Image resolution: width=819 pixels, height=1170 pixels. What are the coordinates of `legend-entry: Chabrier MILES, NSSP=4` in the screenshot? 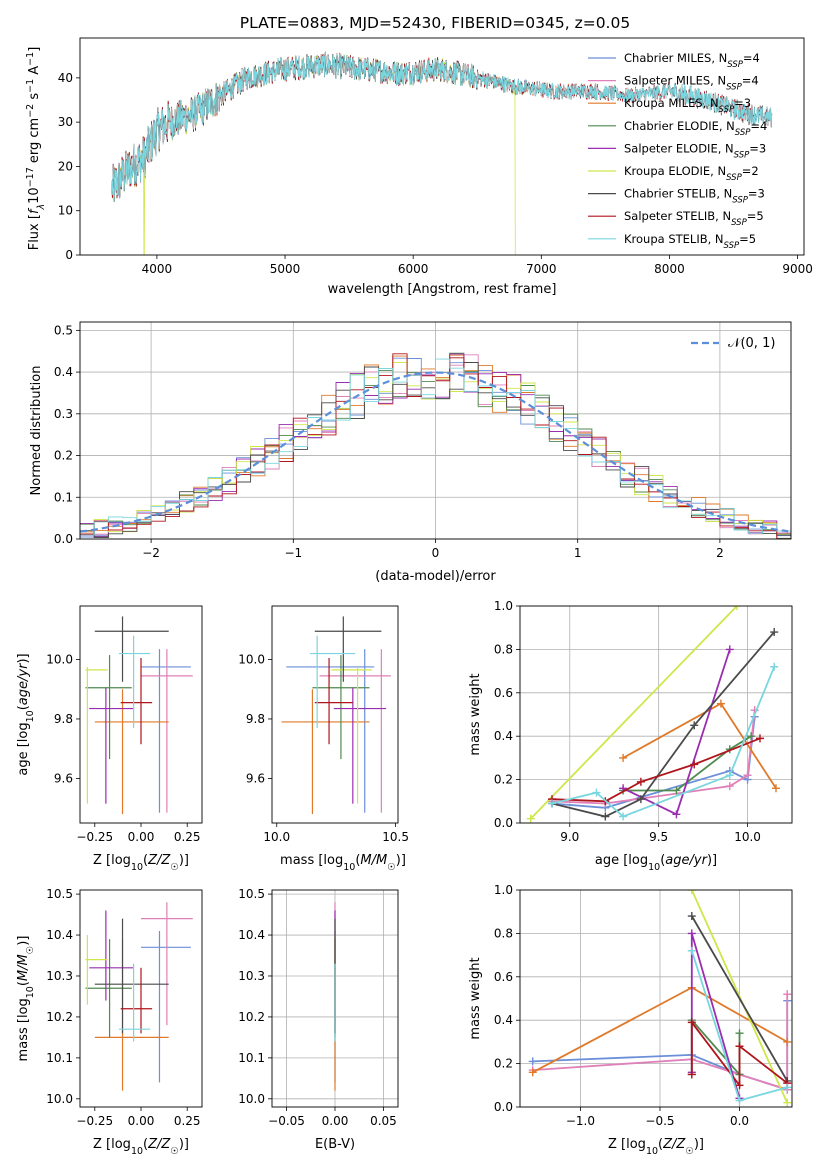 It's located at (692, 60).